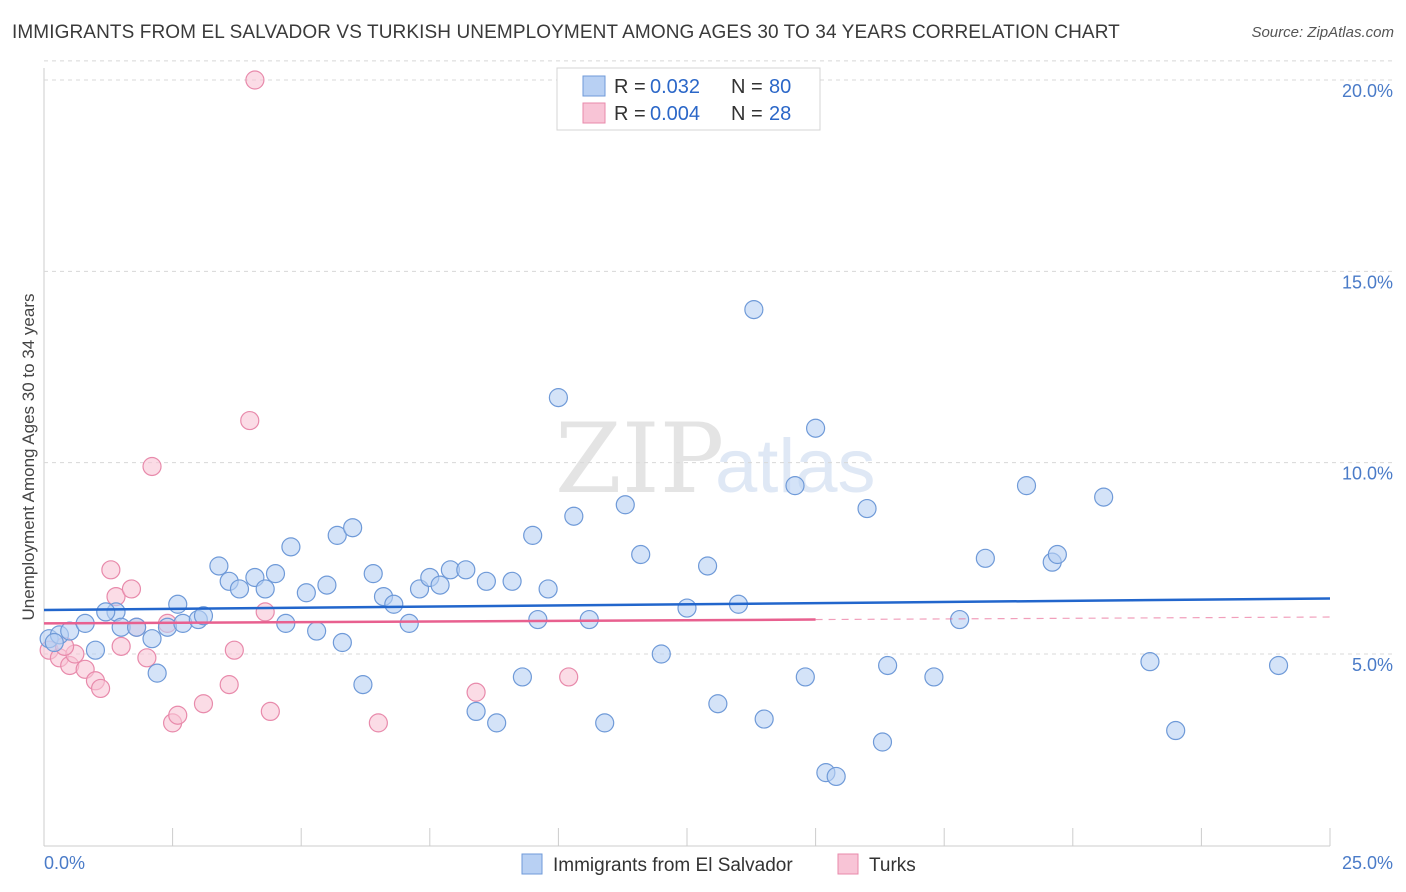 This screenshot has width=1406, height=892. I want to click on watermark-atlas: atlas, so click(795, 466).